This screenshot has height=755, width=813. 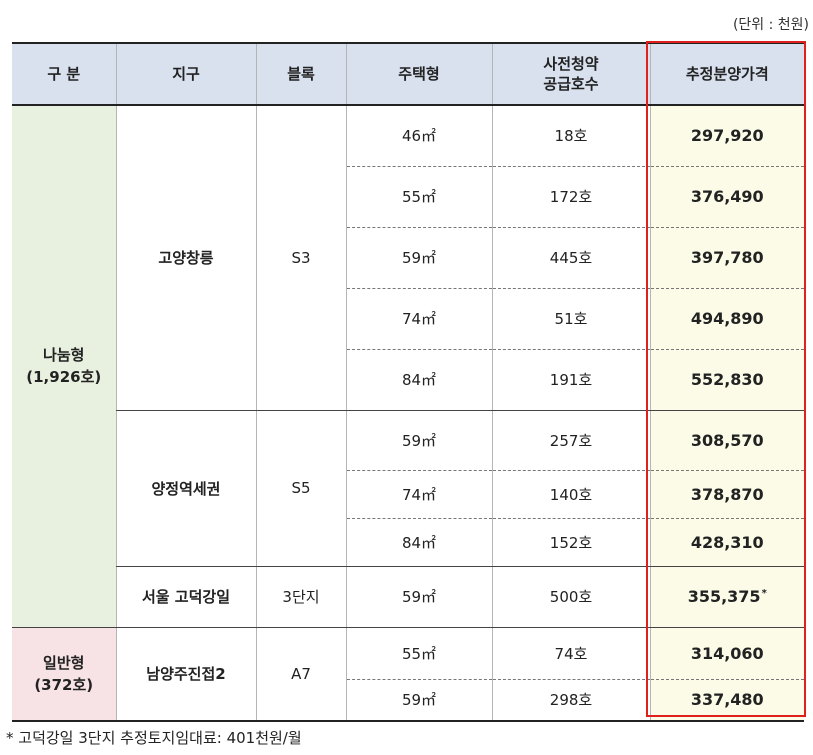 I want to click on footnote: * 고덕강일 3단지 추정토지임대료: 401천원/월, so click(x=154, y=738).